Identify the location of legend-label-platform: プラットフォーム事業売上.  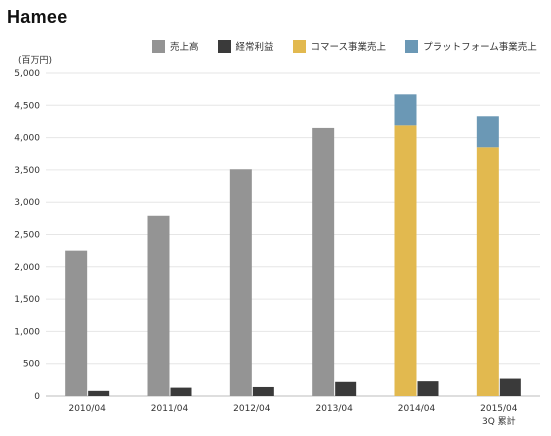
(480, 47).